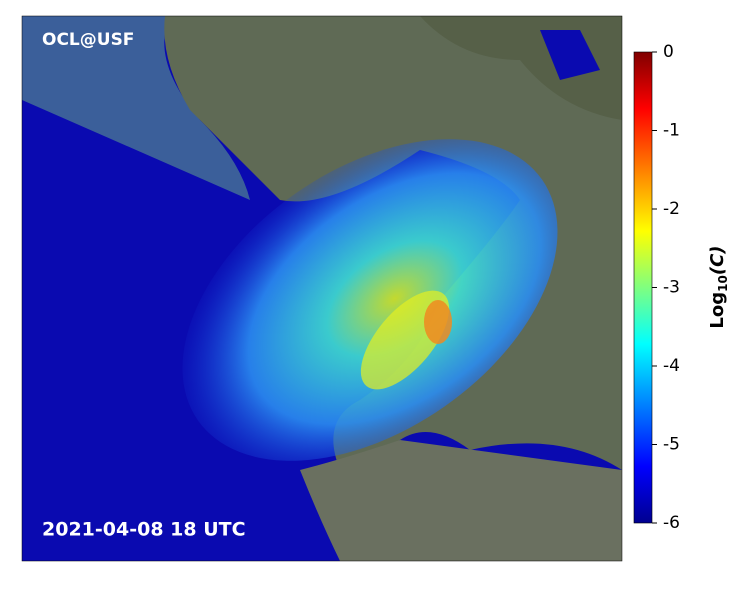  What do you see at coordinates (643, 287) in the screenshot?
I see `colorbar` at bounding box center [643, 287].